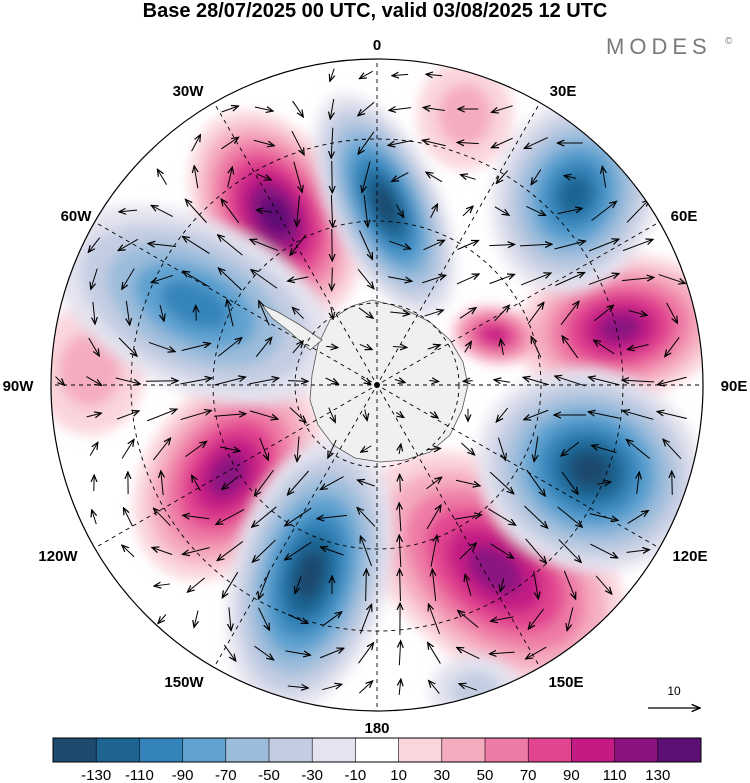  I want to click on colorbar-tick-label: 50, so click(485, 775).